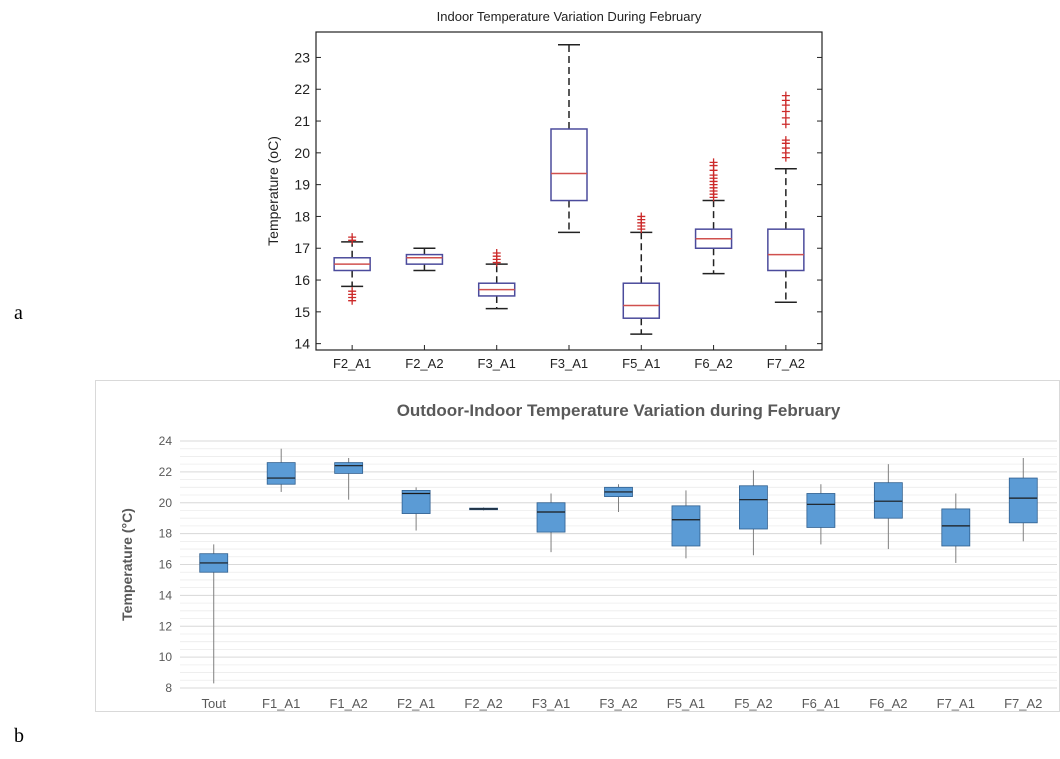 This screenshot has height=759, width=1060. I want to click on x-tick-label: F3_A2, so click(618, 703).